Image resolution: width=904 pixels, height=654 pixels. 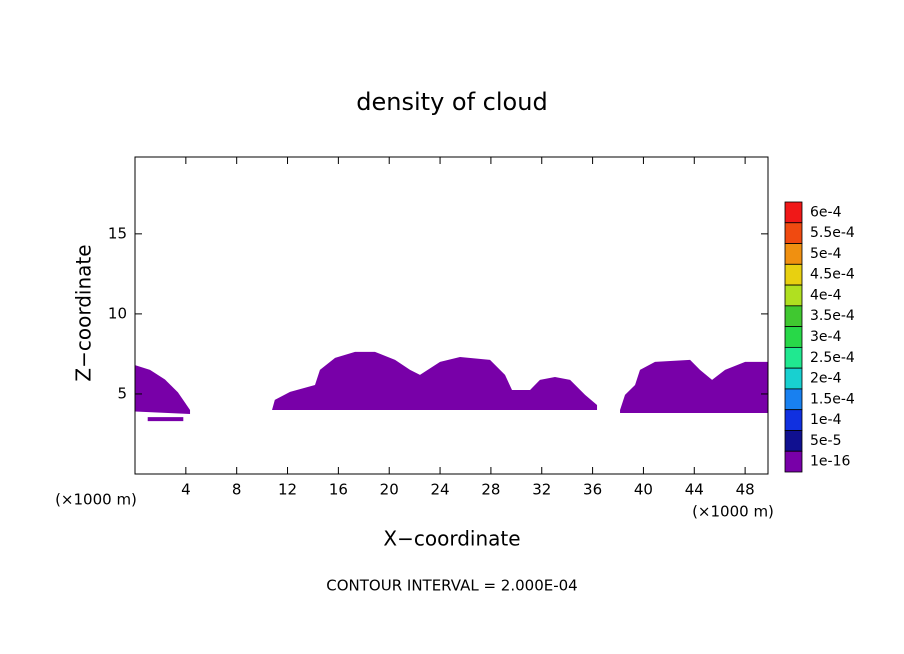 I want to click on y-unit-label: (×1000 m), so click(x=96, y=500).